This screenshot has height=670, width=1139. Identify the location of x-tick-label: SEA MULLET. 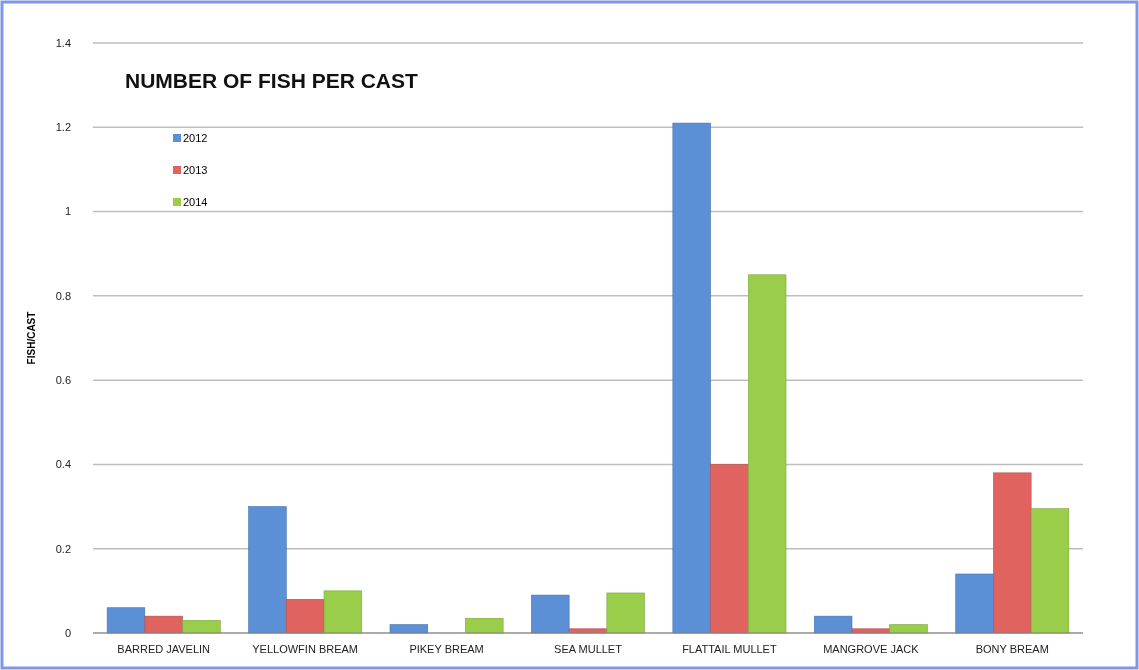
(588, 649).